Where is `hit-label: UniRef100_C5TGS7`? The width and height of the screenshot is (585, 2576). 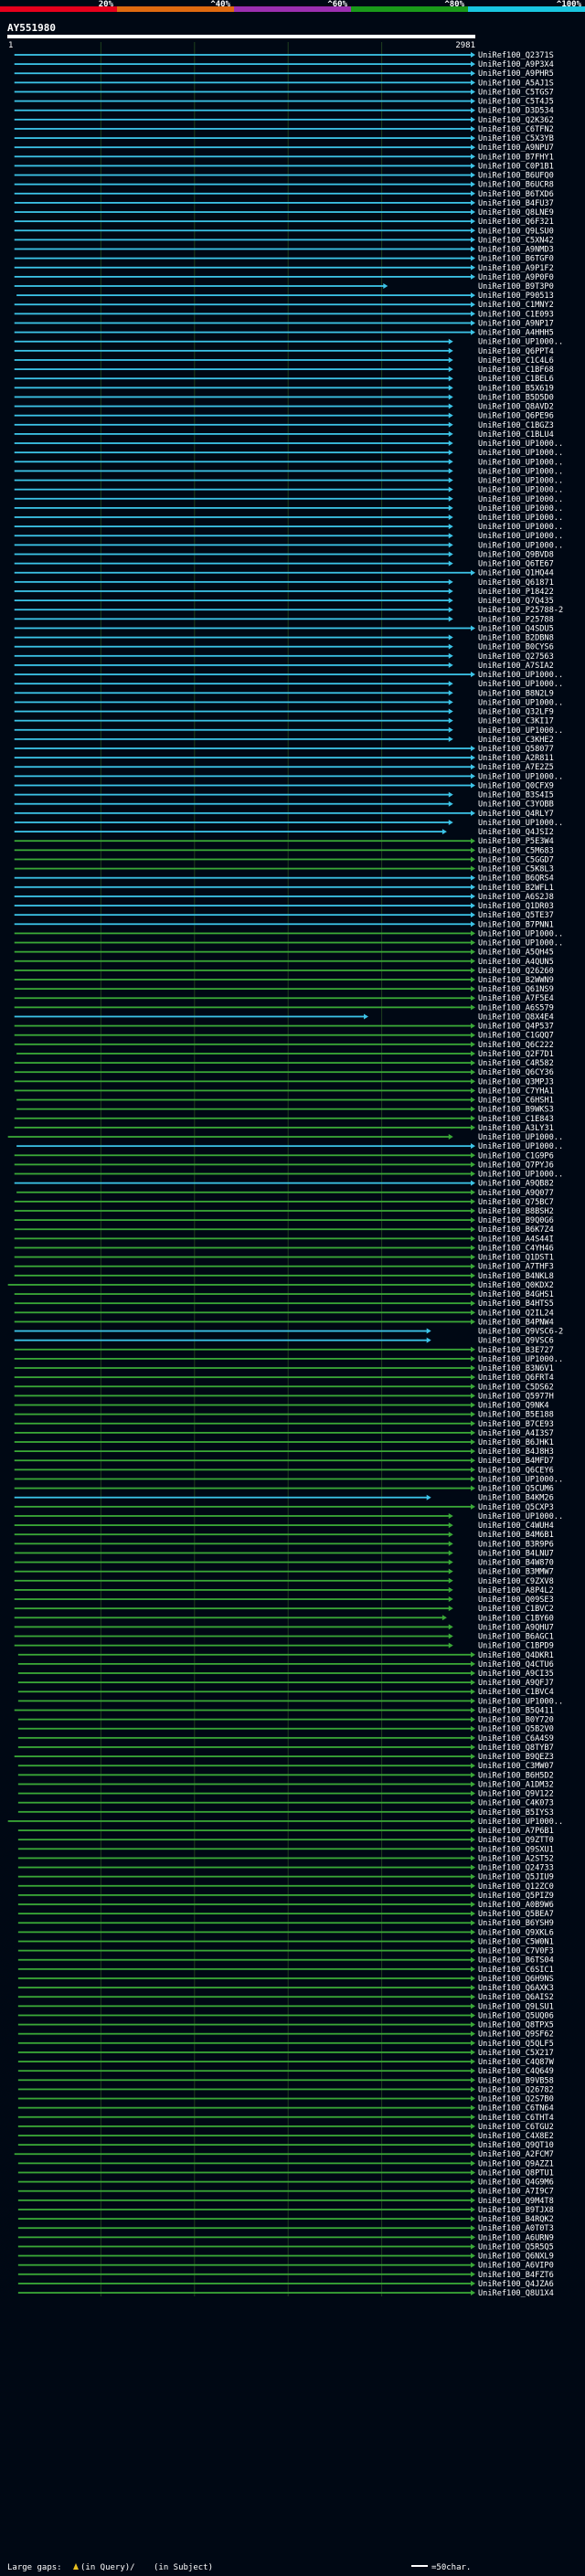 hit-label: UniRef100_C5TGS7 is located at coordinates (516, 92).